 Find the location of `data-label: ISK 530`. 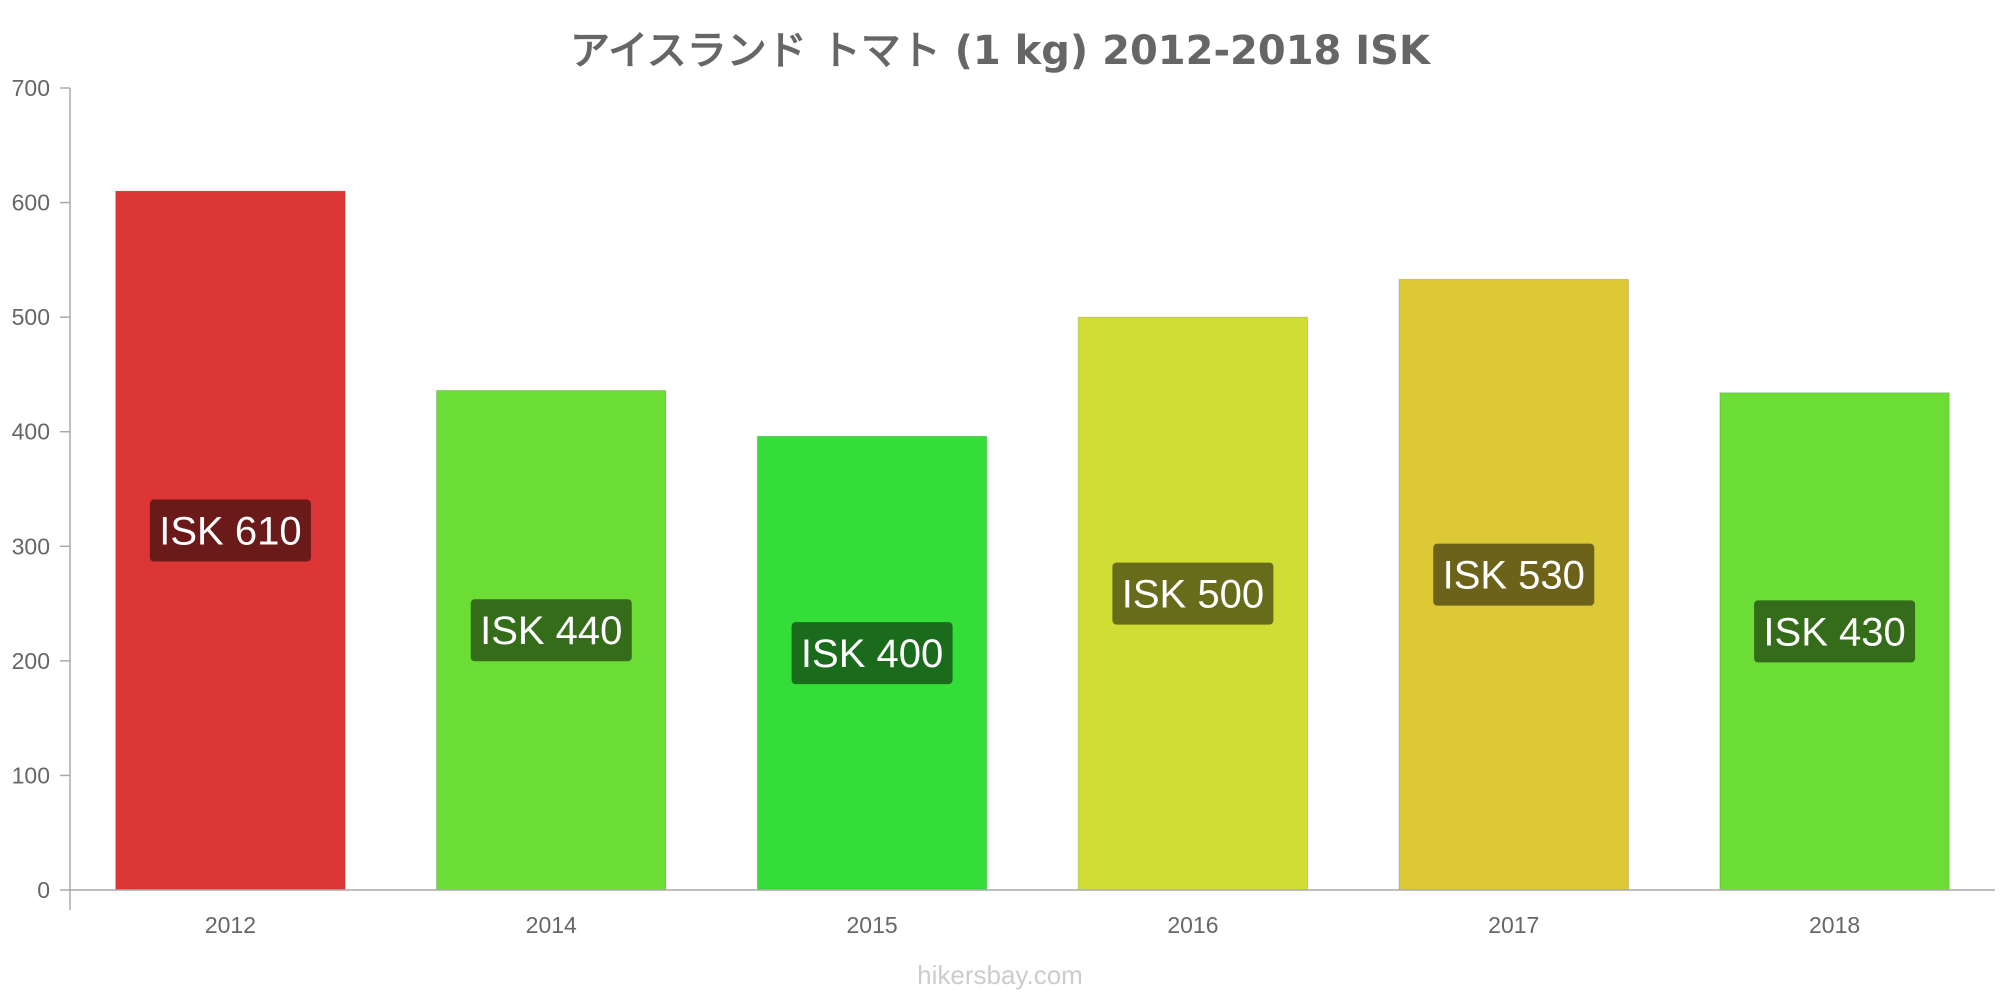

data-label: ISK 530 is located at coordinates (1514, 576).